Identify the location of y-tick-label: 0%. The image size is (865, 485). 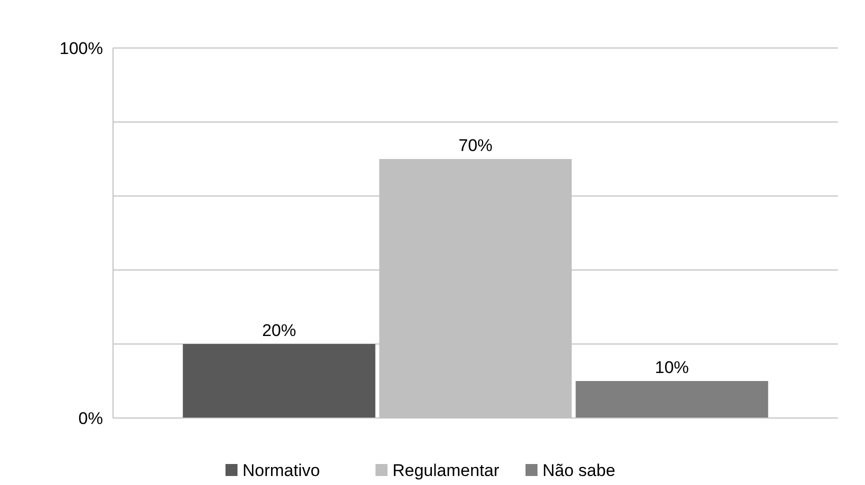
(90, 418).